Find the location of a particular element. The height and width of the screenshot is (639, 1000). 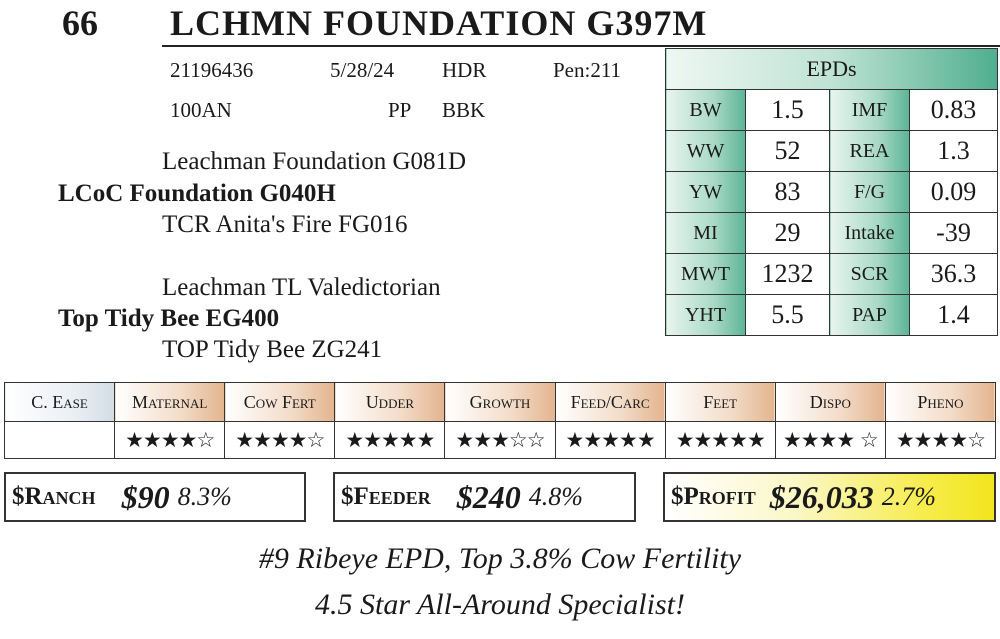

stars-growth: ★★★☆☆ is located at coordinates (500, 440).